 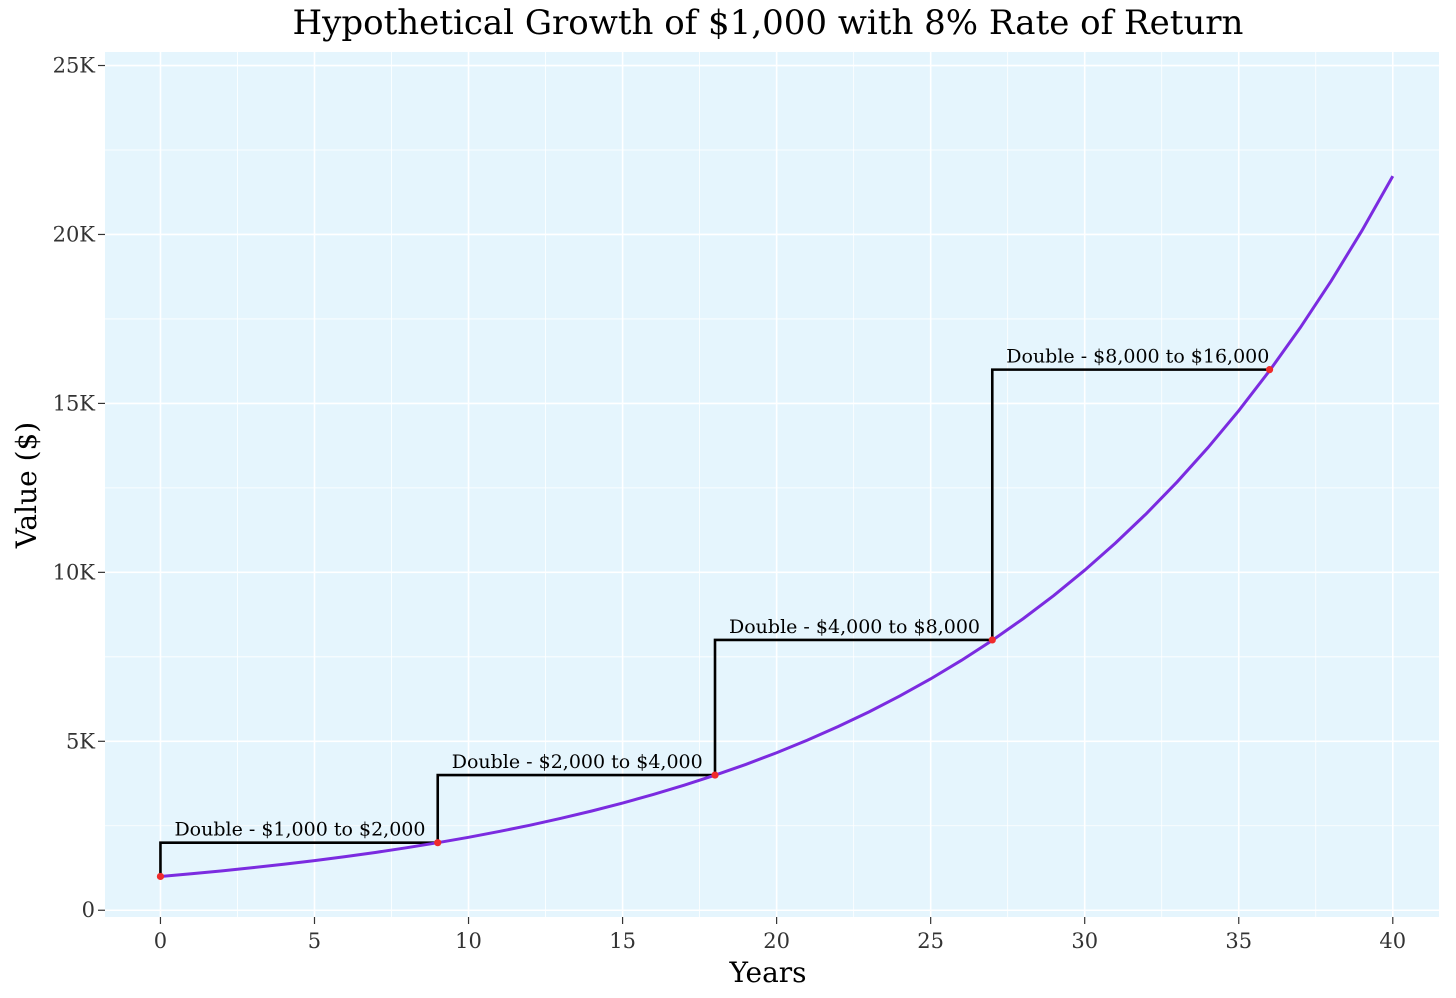 I want to click on annotation-label: Double - $1,000 to $2,000, so click(x=299, y=830).